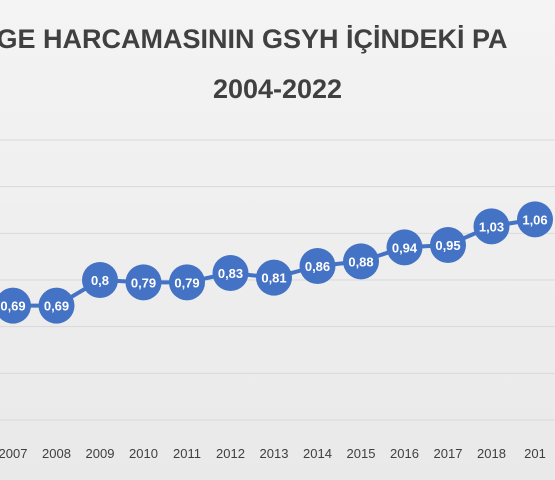  What do you see at coordinates (13, 453) in the screenshot?
I see `x-tick-label: 2007` at bounding box center [13, 453].